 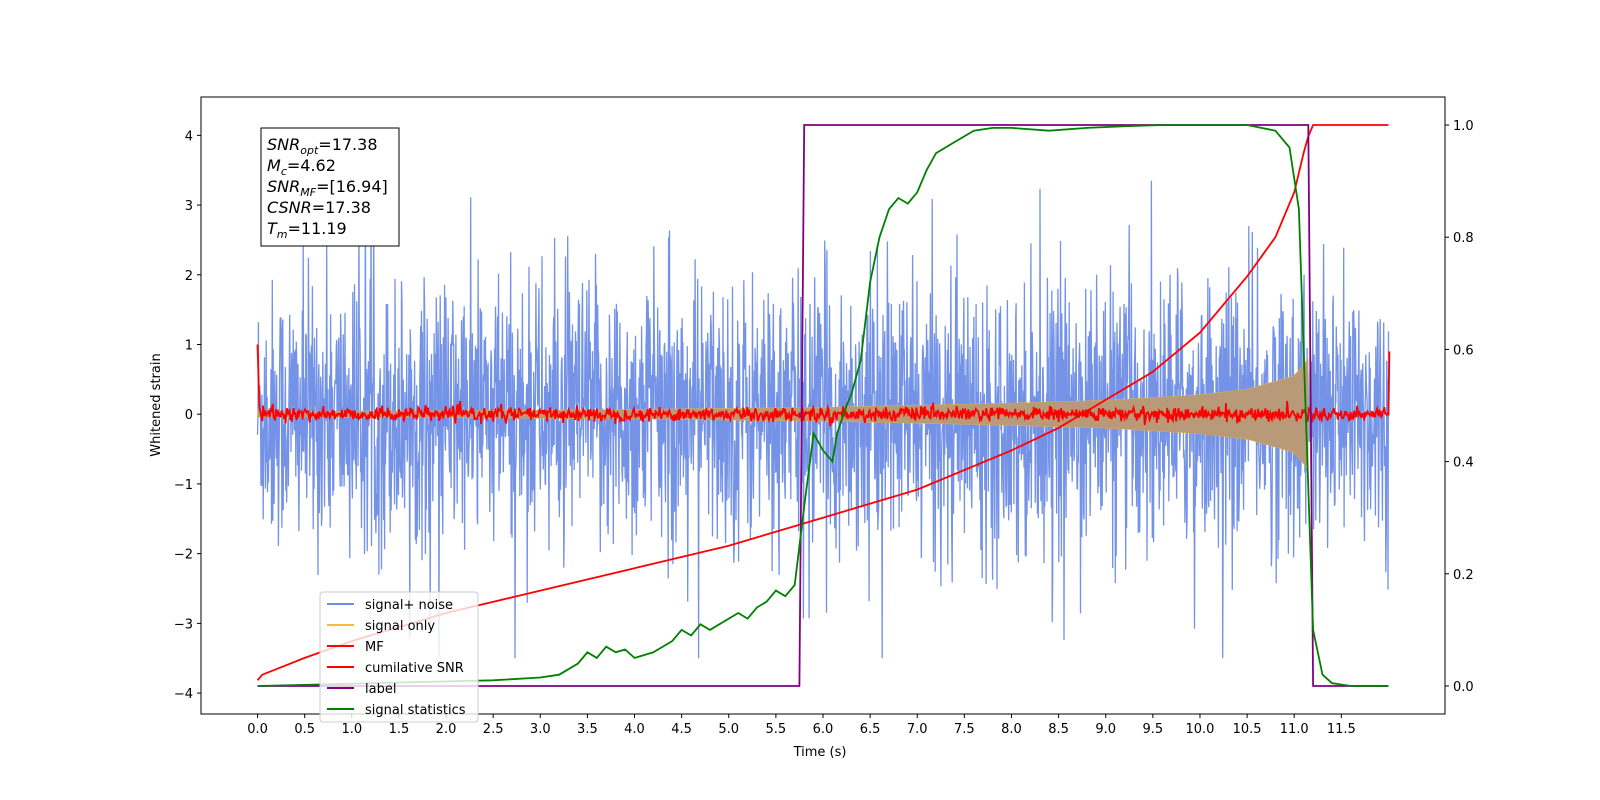 What do you see at coordinates (189, 345) in the screenshot?
I see `y-tick-label-left: 1` at bounding box center [189, 345].